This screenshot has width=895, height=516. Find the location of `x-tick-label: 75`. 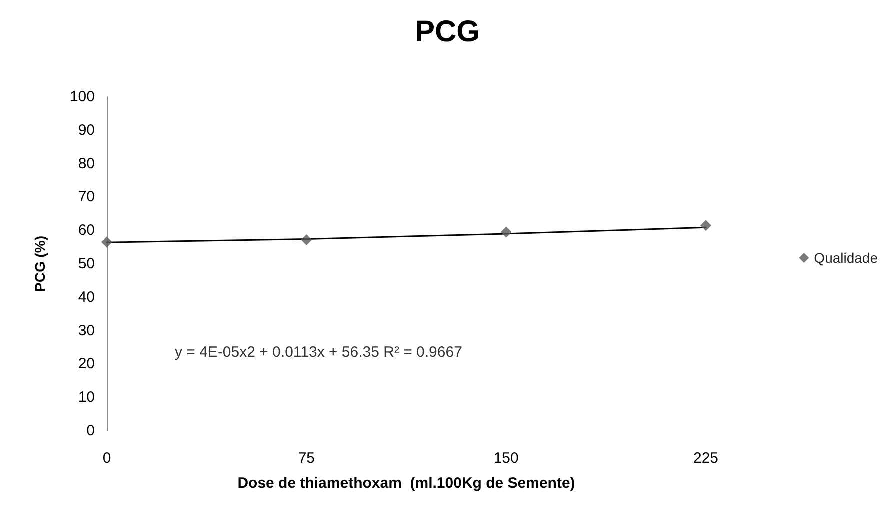

x-tick-label: 75 is located at coordinates (307, 458).